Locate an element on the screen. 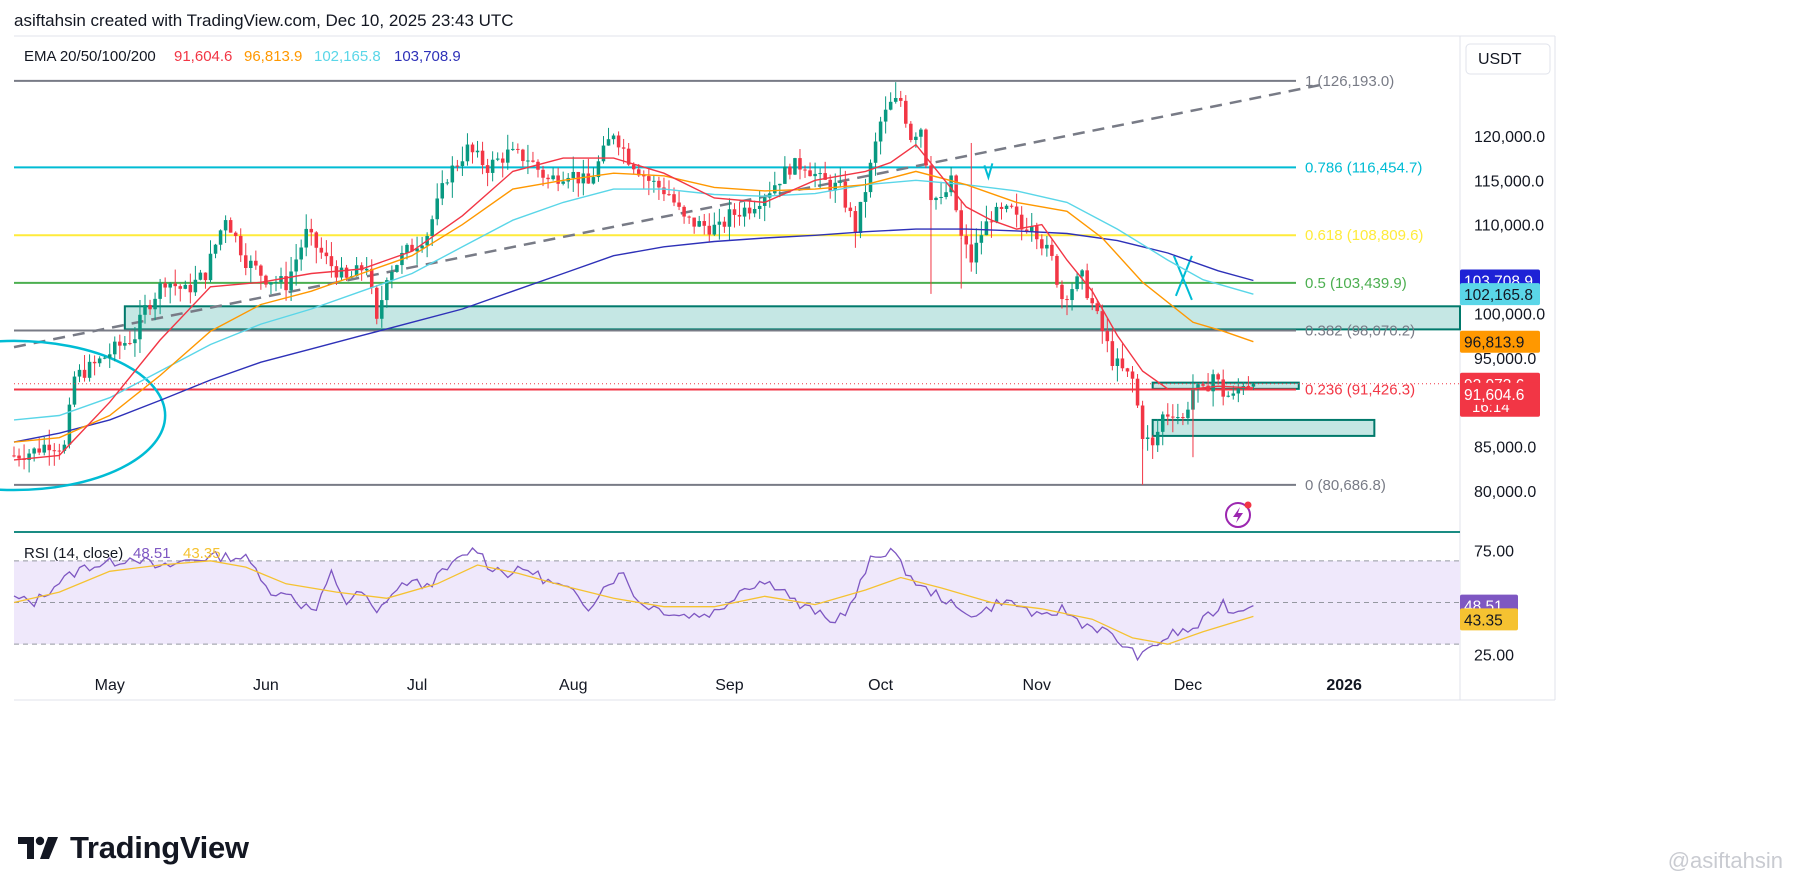 This screenshot has width=1793, height=896. lightning-icon-circle is located at coordinates (1238, 515).